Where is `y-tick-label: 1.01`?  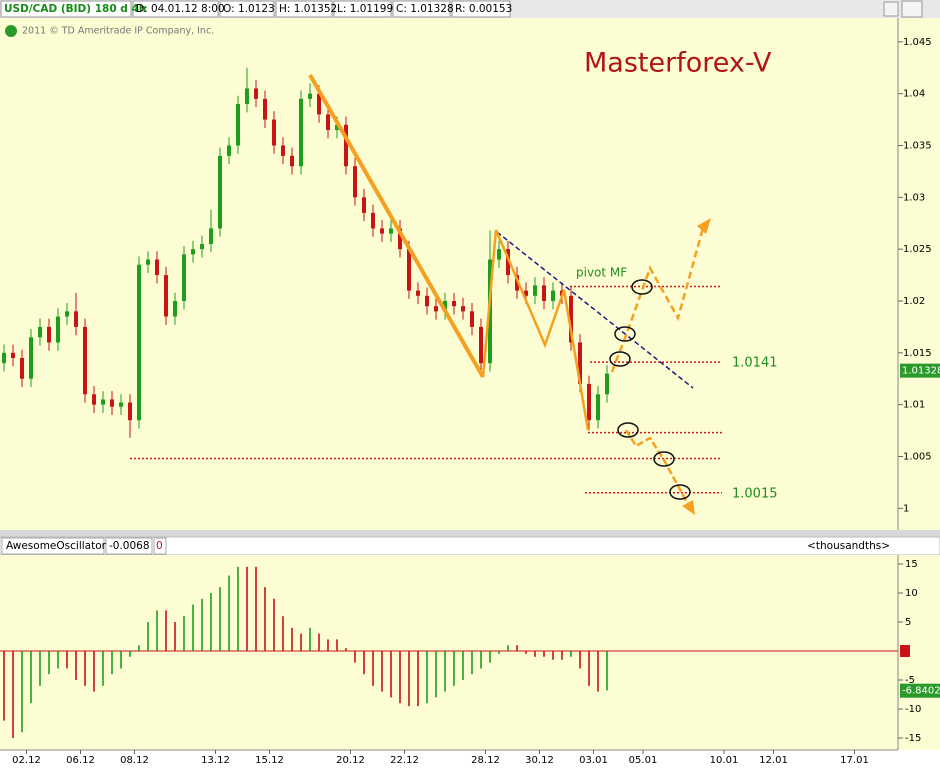 y-tick-label: 1.01 is located at coordinates (914, 405).